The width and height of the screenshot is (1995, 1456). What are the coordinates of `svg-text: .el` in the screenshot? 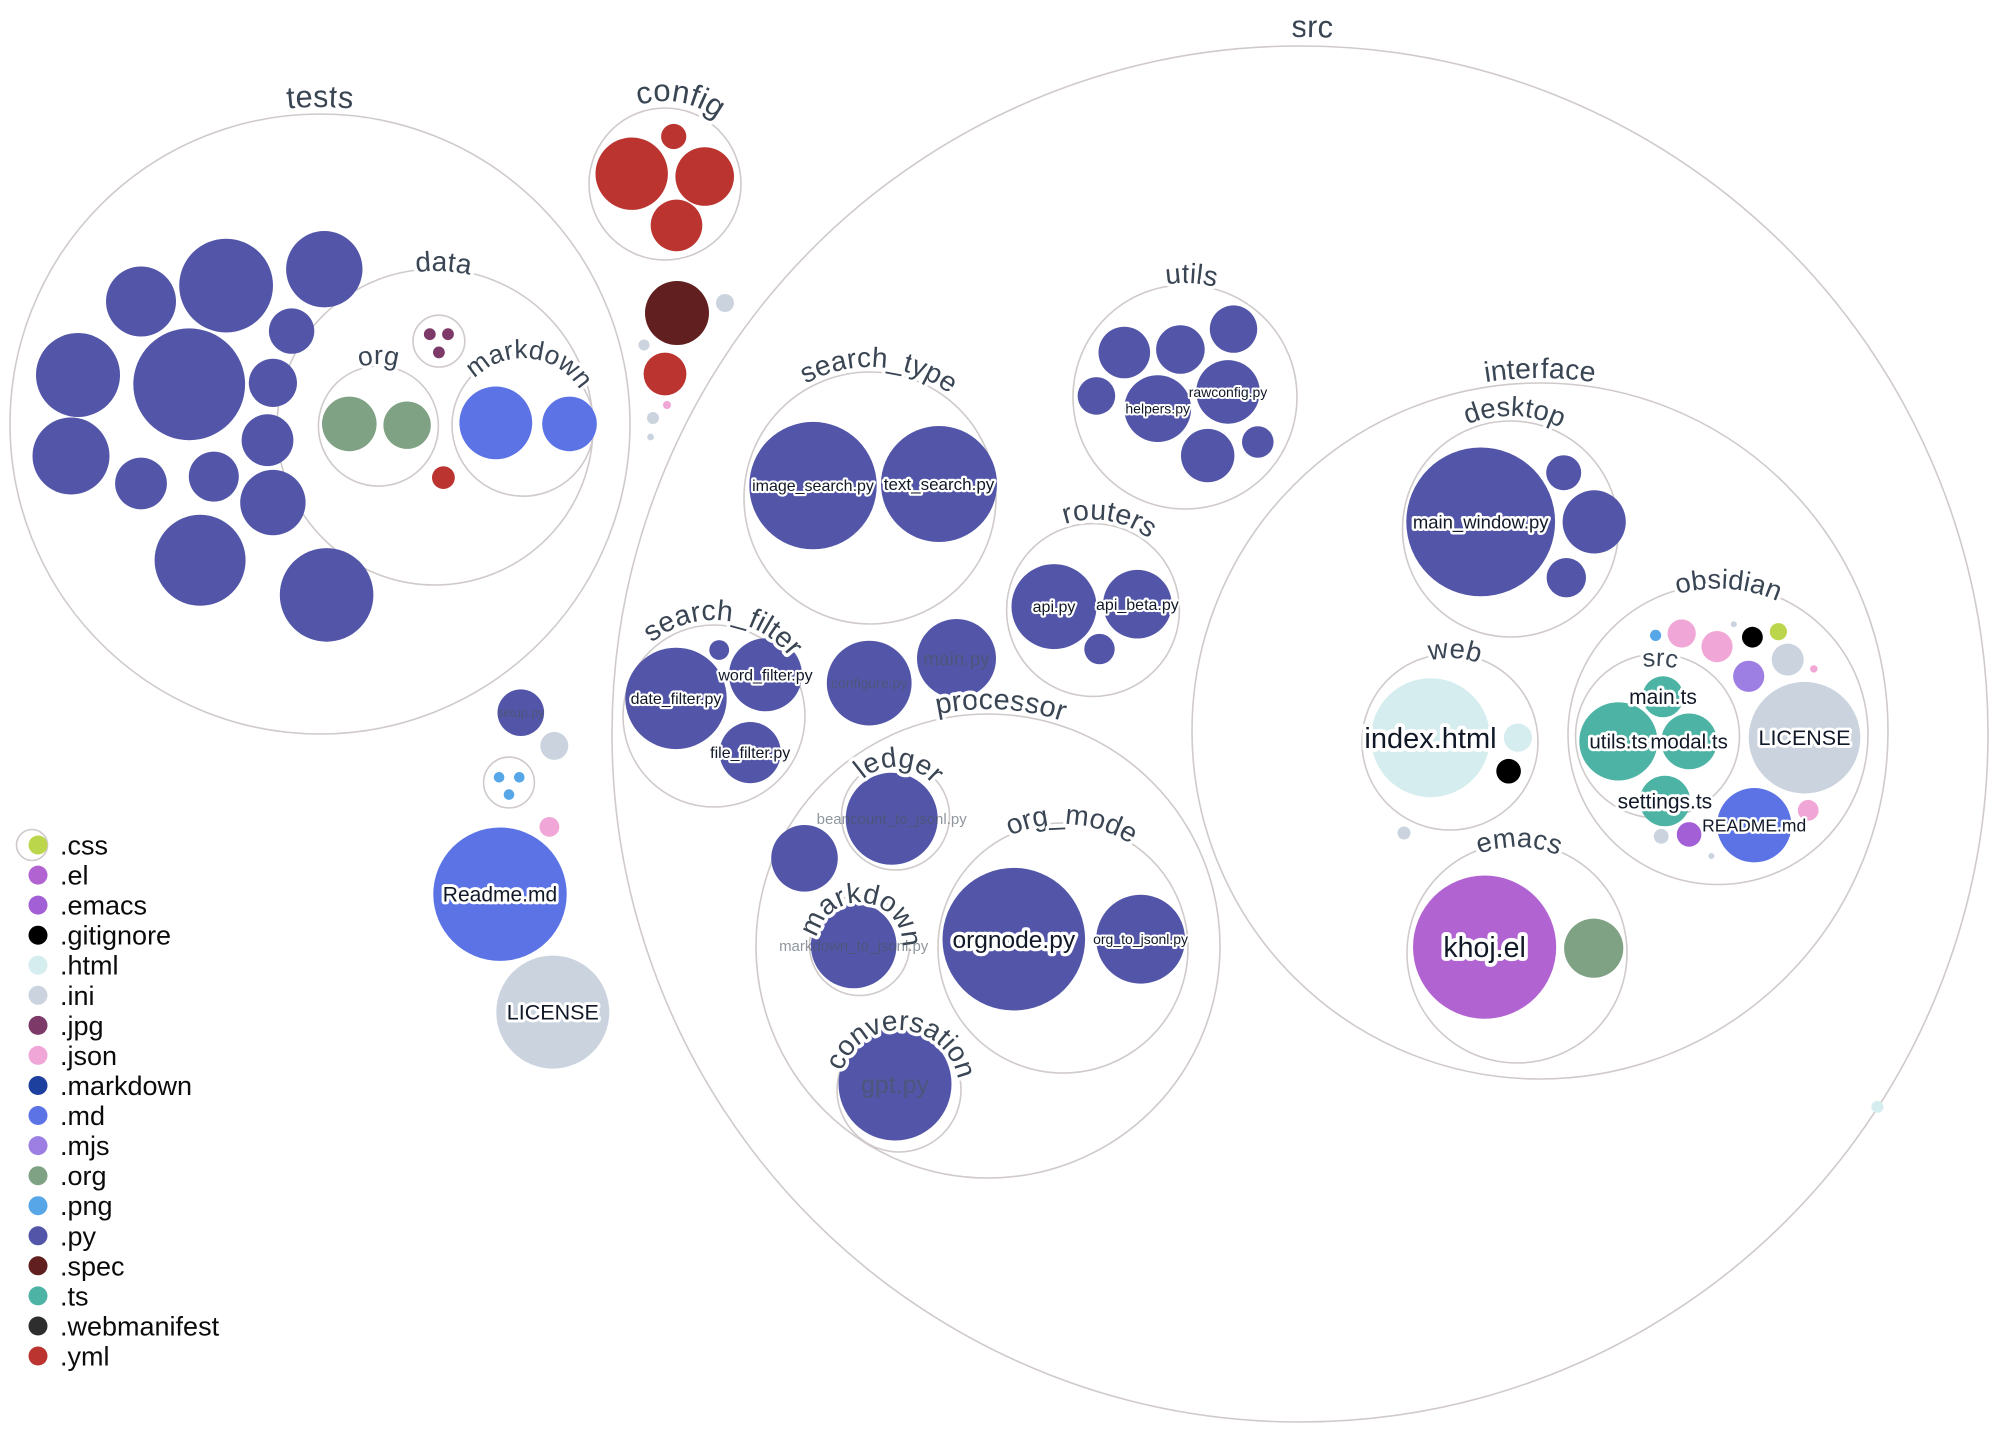 It's located at (74, 876).